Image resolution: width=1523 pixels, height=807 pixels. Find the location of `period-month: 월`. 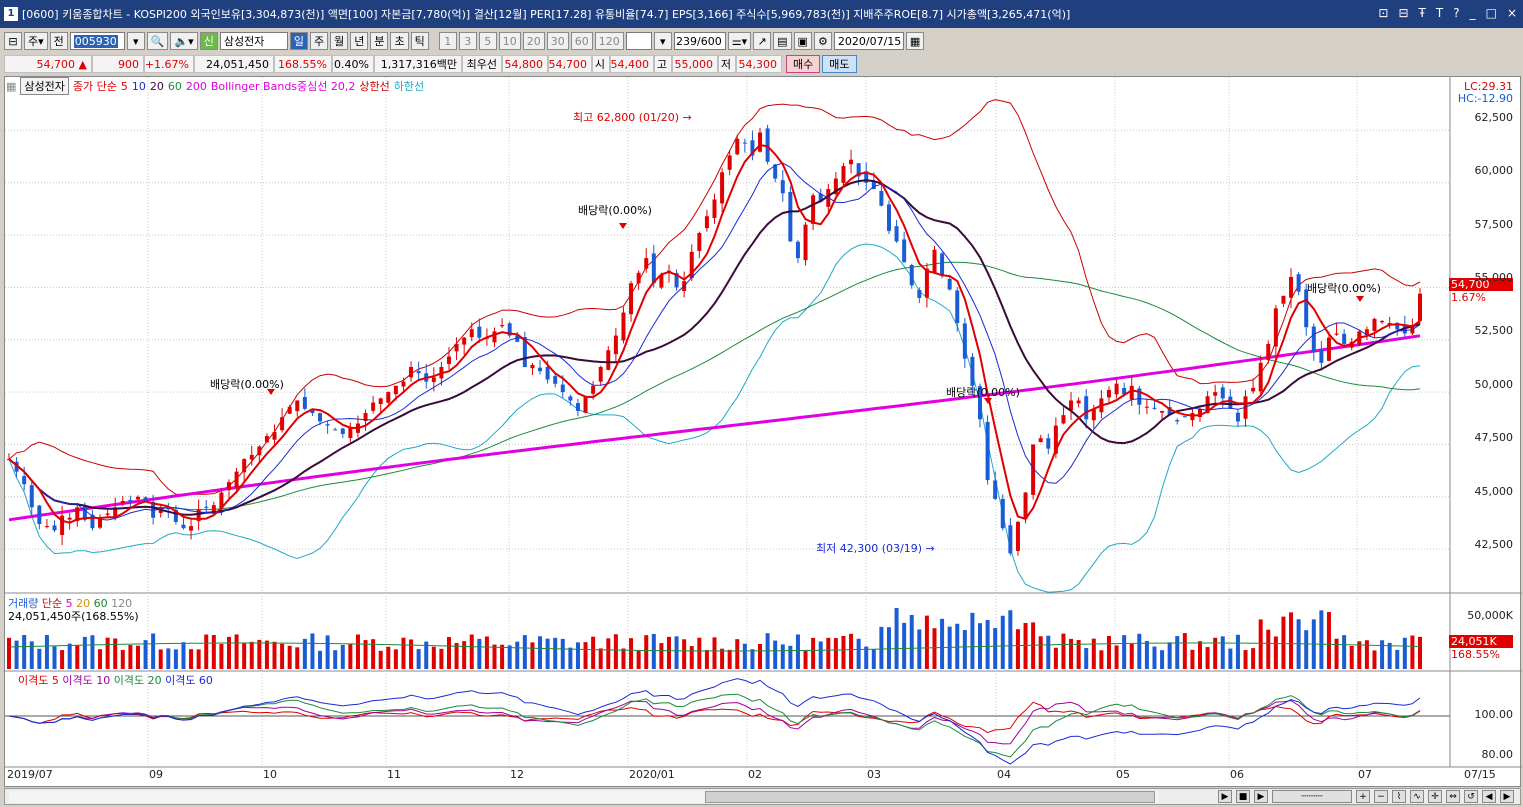

period-month: 월 is located at coordinates (339, 41).